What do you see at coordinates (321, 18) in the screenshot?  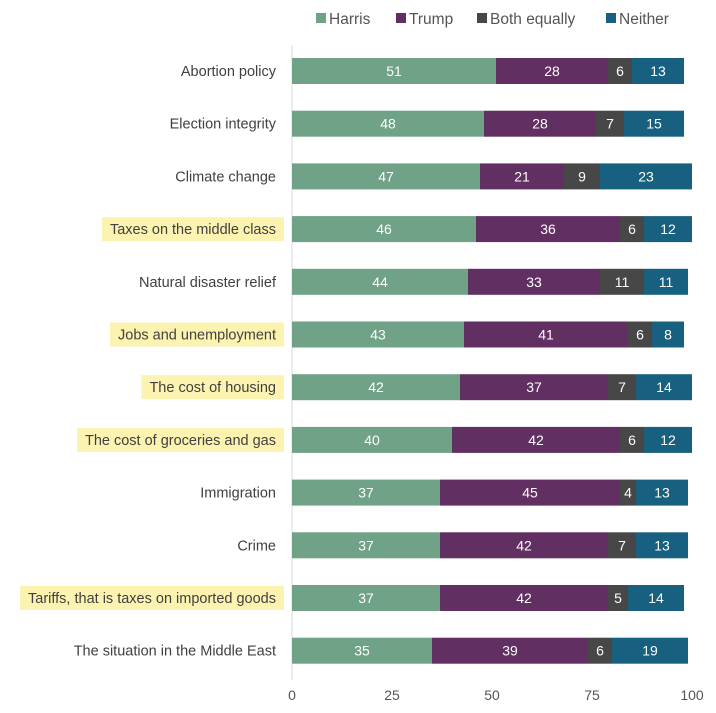 I see `legend-swatch-harris` at bounding box center [321, 18].